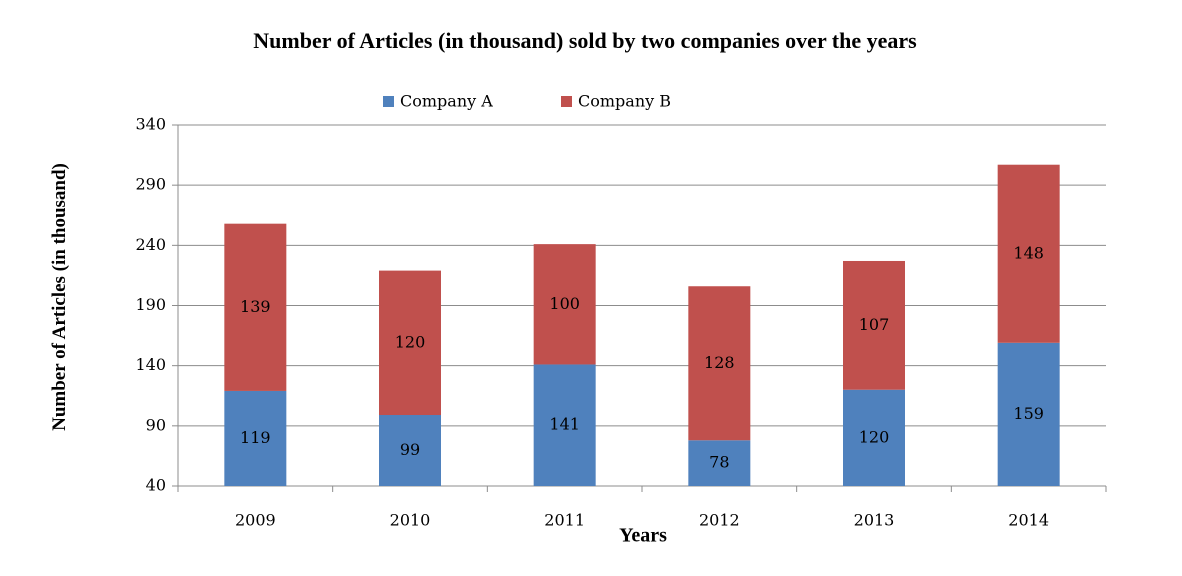 The width and height of the screenshot is (1182, 576). What do you see at coordinates (1028, 520) in the screenshot?
I see `x-tick-label: 2014` at bounding box center [1028, 520].